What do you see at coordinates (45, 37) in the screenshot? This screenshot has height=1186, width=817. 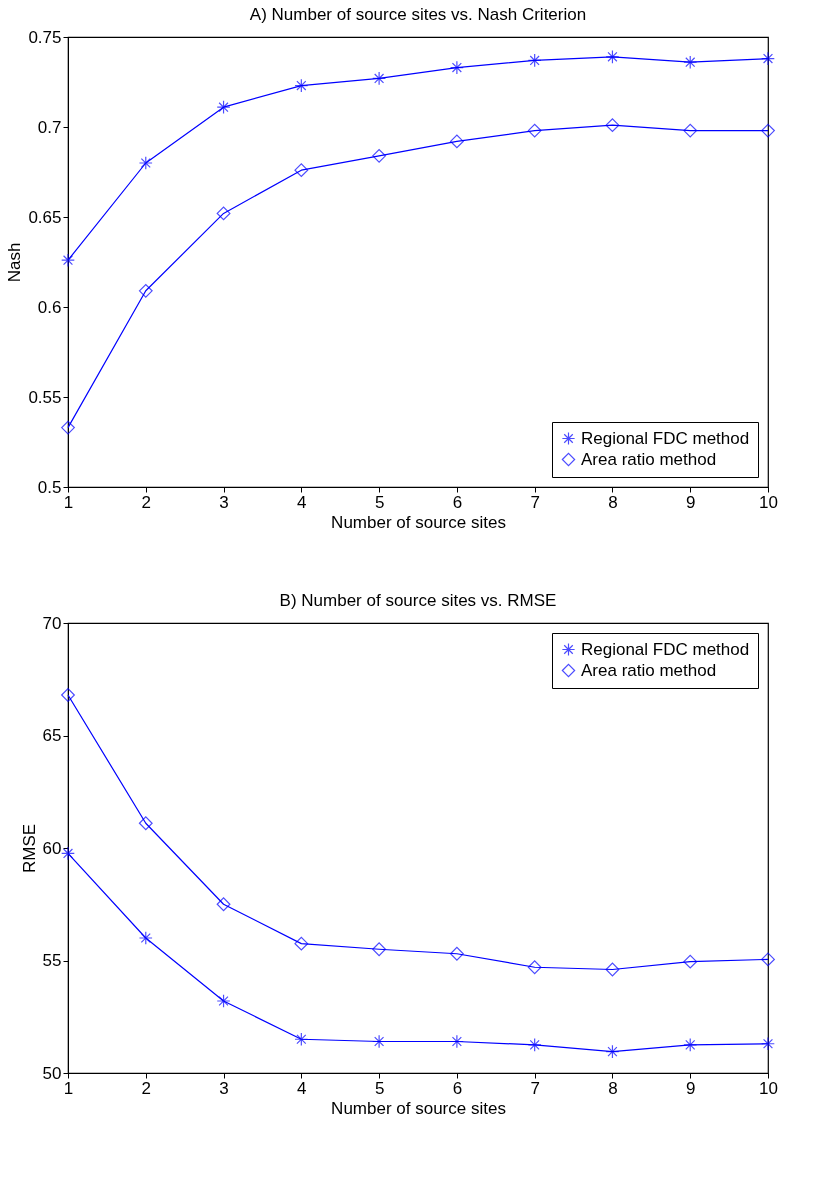 I see `y-tick-label: 0.75` at bounding box center [45, 37].